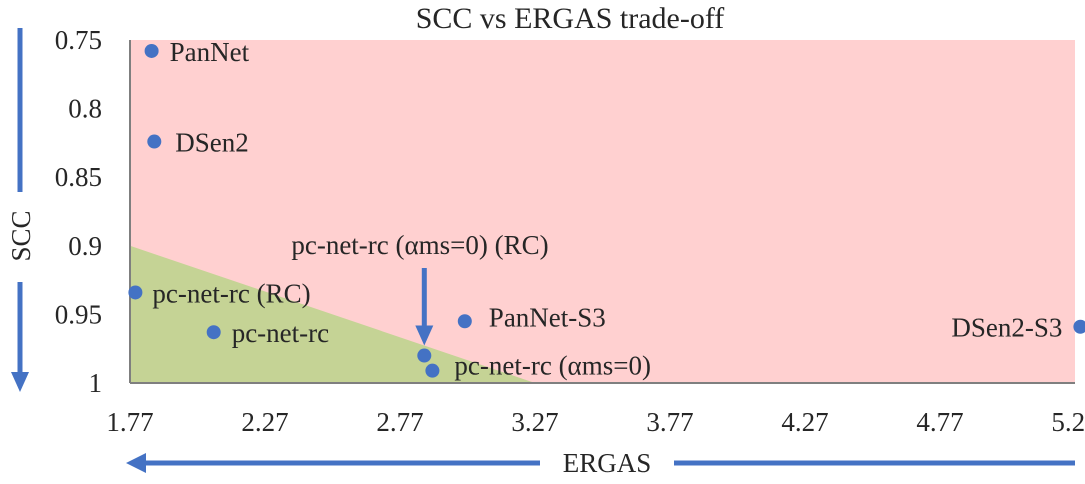 This screenshot has width=1085, height=484. What do you see at coordinates (129, 422) in the screenshot?
I see `x-tick-label: 1.77` at bounding box center [129, 422].